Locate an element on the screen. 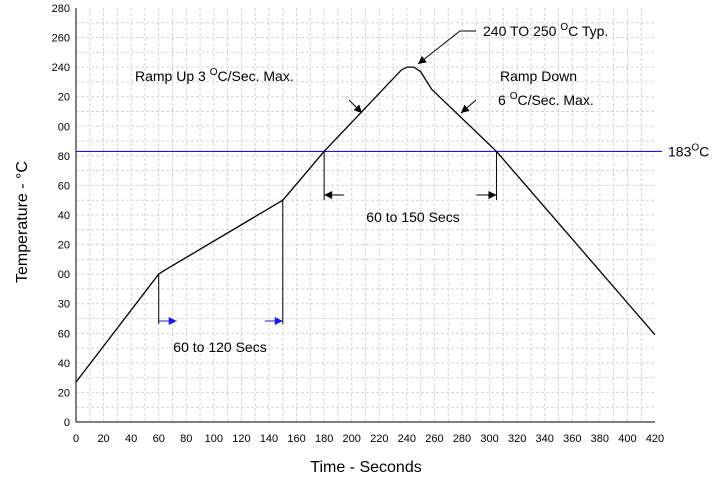 This screenshot has width=726, height=479. ramp-up-arrow-head is located at coordinates (357, 108).